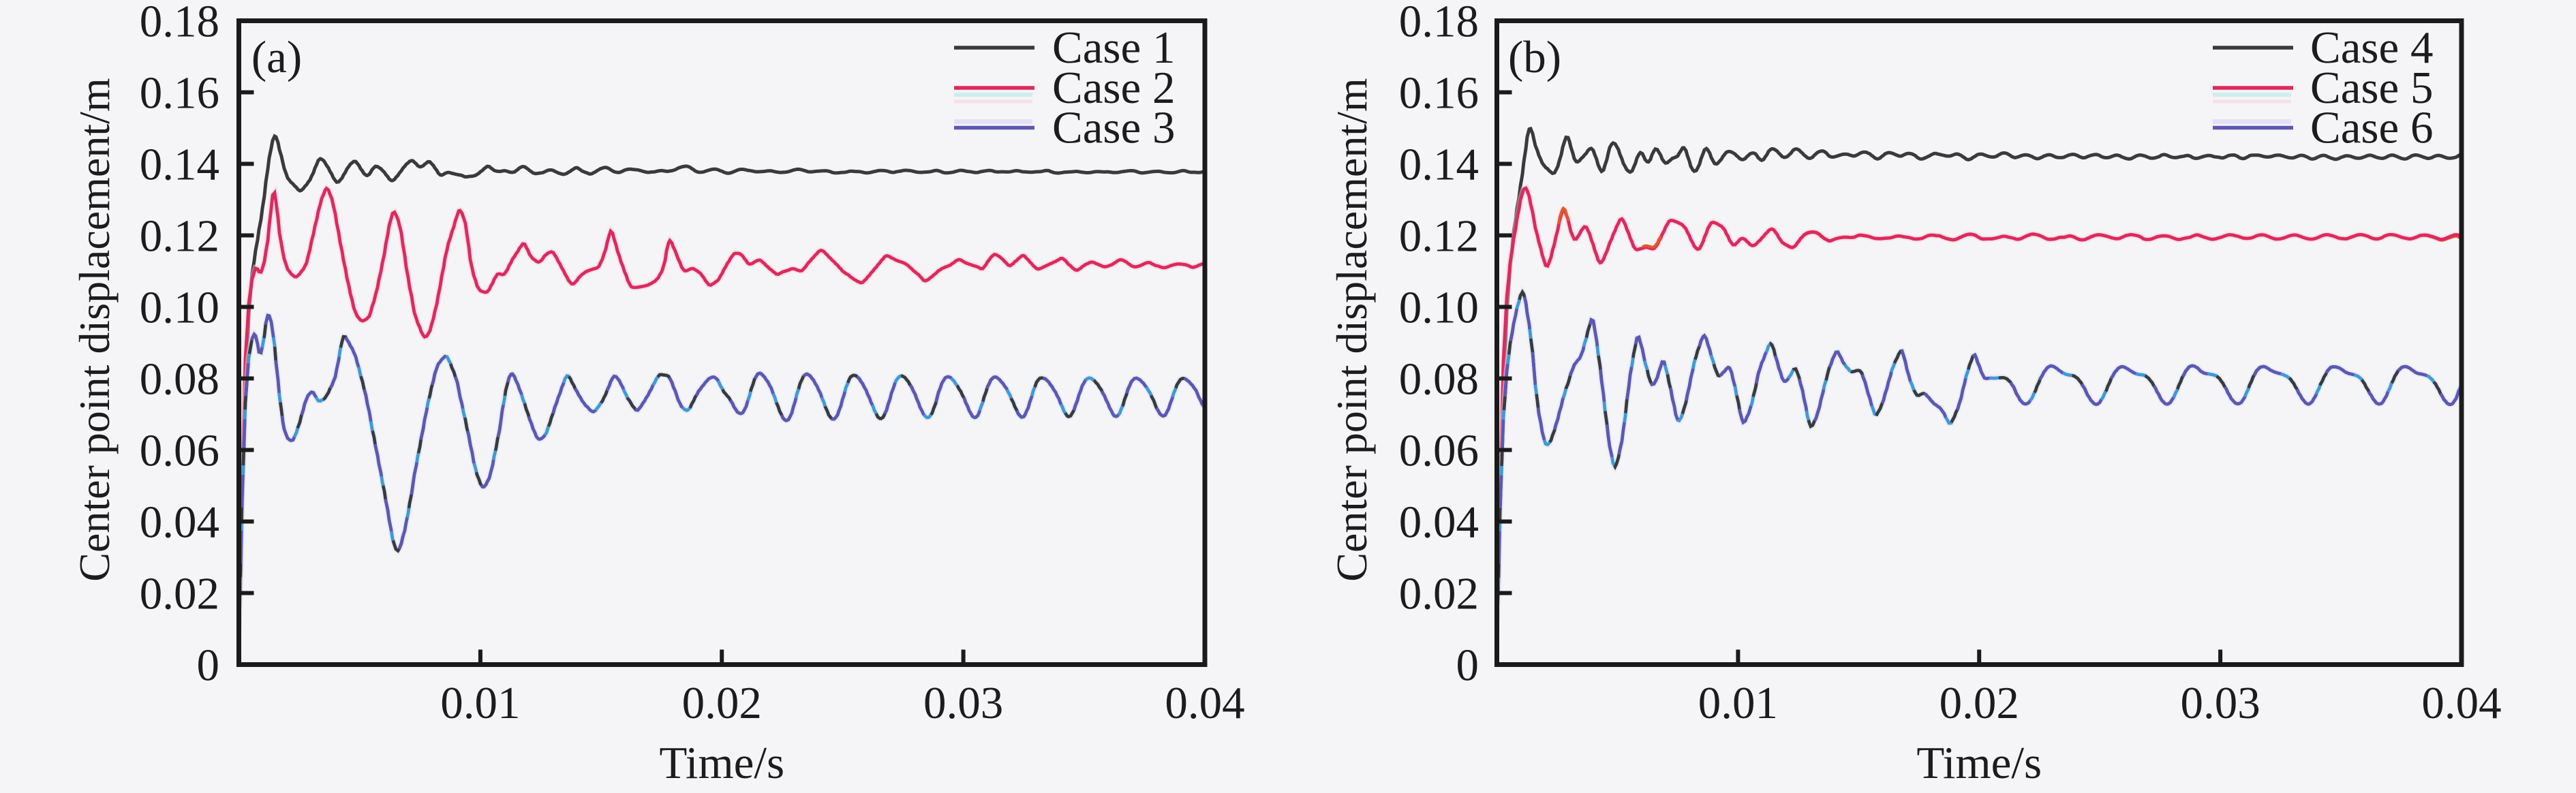 The height and width of the screenshot is (793, 2576). What do you see at coordinates (2372, 128) in the screenshot?
I see `svg-text: Case 6` at bounding box center [2372, 128].